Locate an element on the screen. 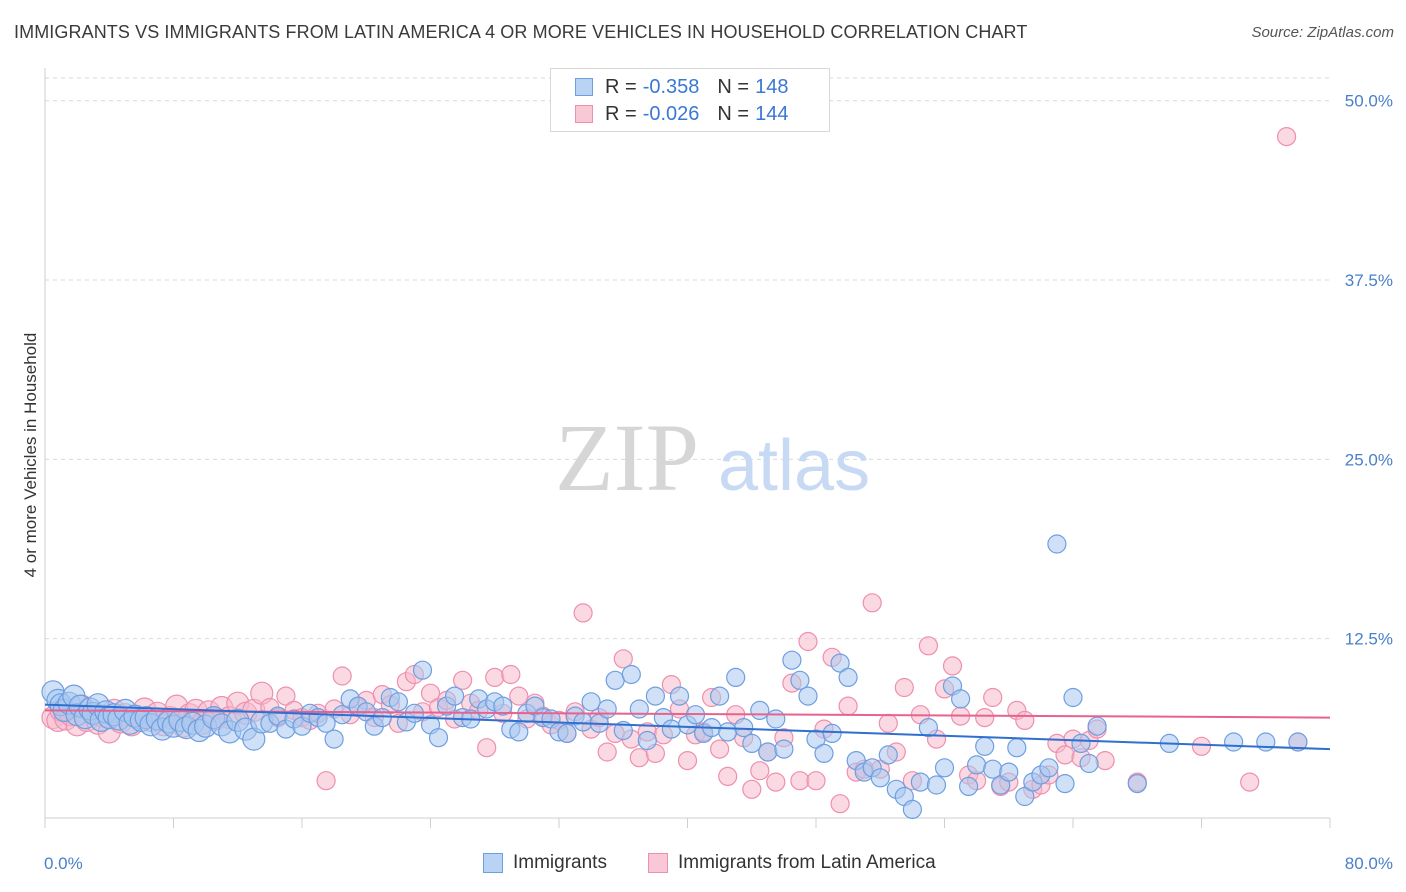 The width and height of the screenshot is (1406, 892). legend-row-immigrants: R = -0.358 N = 148 is located at coordinates (681, 87).